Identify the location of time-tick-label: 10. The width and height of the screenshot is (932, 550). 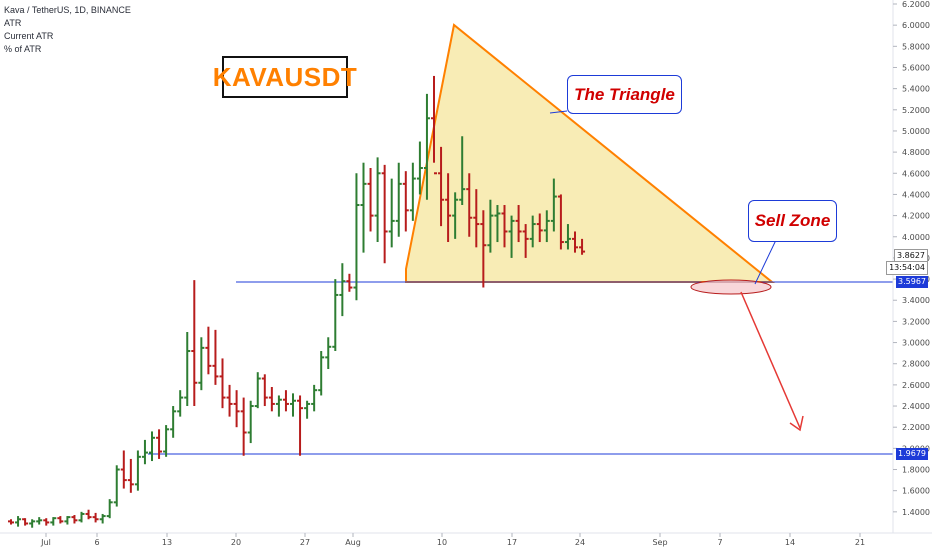
(442, 542).